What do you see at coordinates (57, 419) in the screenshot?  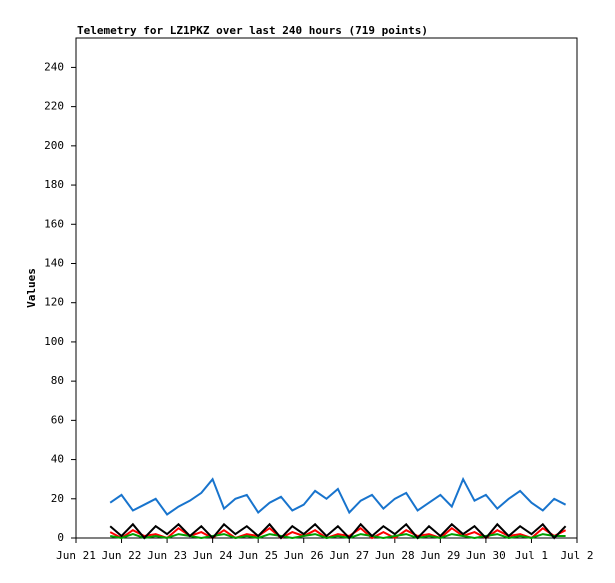 I see `y-tick-label: 60` at bounding box center [57, 419].